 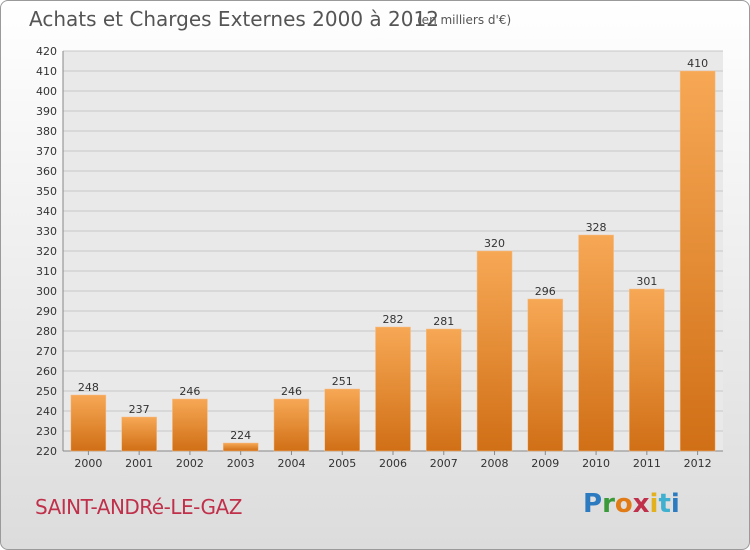 I want to click on x-tick-label: 2000, so click(x=88, y=463).